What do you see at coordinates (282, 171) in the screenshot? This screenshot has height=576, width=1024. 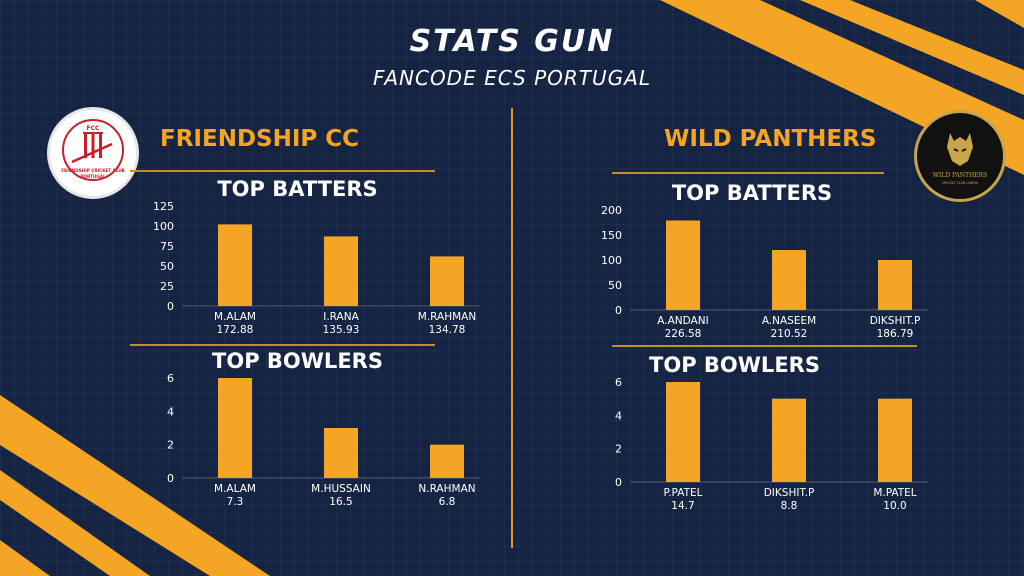 I see `team-left-rule-top` at bounding box center [282, 171].